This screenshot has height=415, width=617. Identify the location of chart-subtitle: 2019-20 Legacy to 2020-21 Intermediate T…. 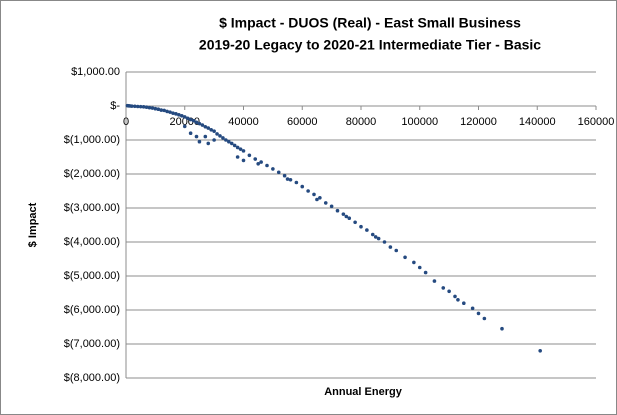
(370, 45).